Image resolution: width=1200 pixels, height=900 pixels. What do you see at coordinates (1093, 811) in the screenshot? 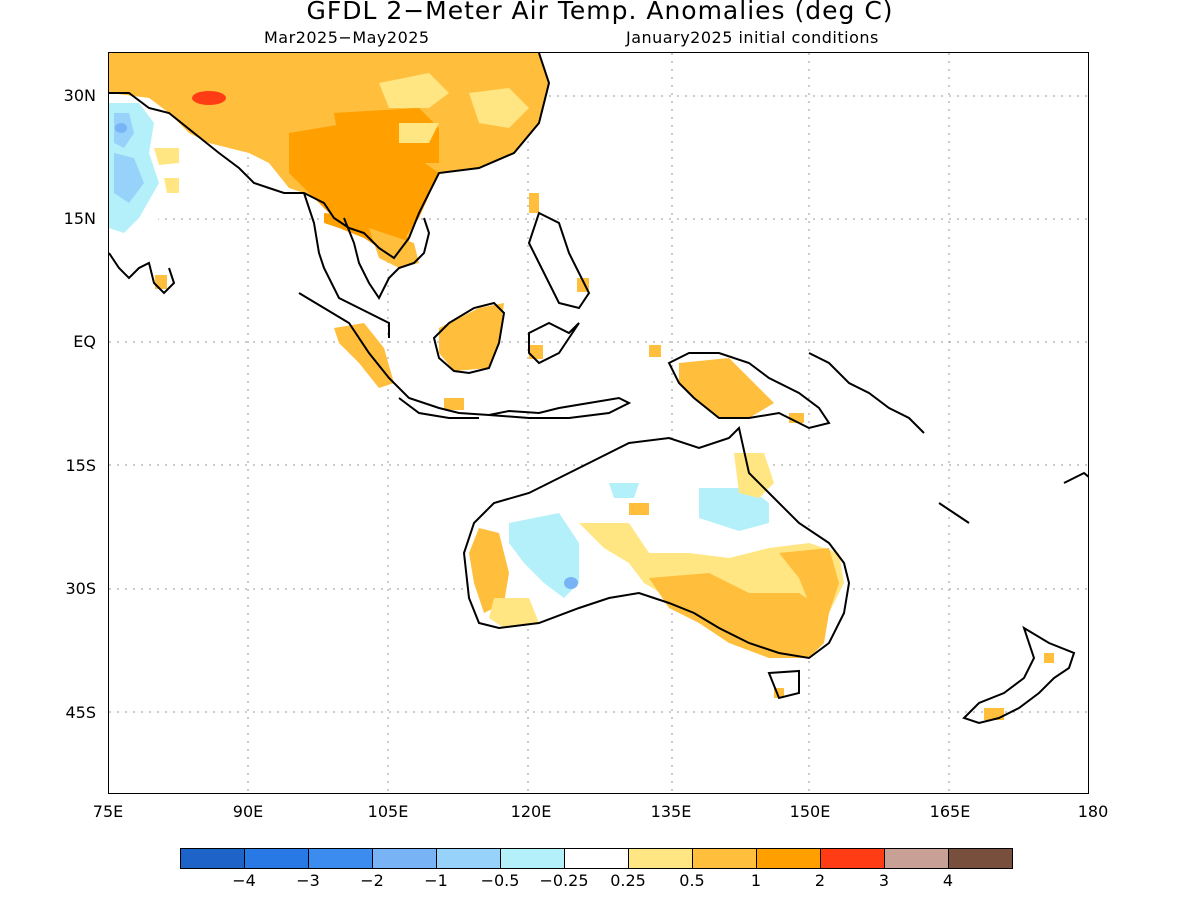
I see `lon-label-180: 180` at bounding box center [1093, 811].